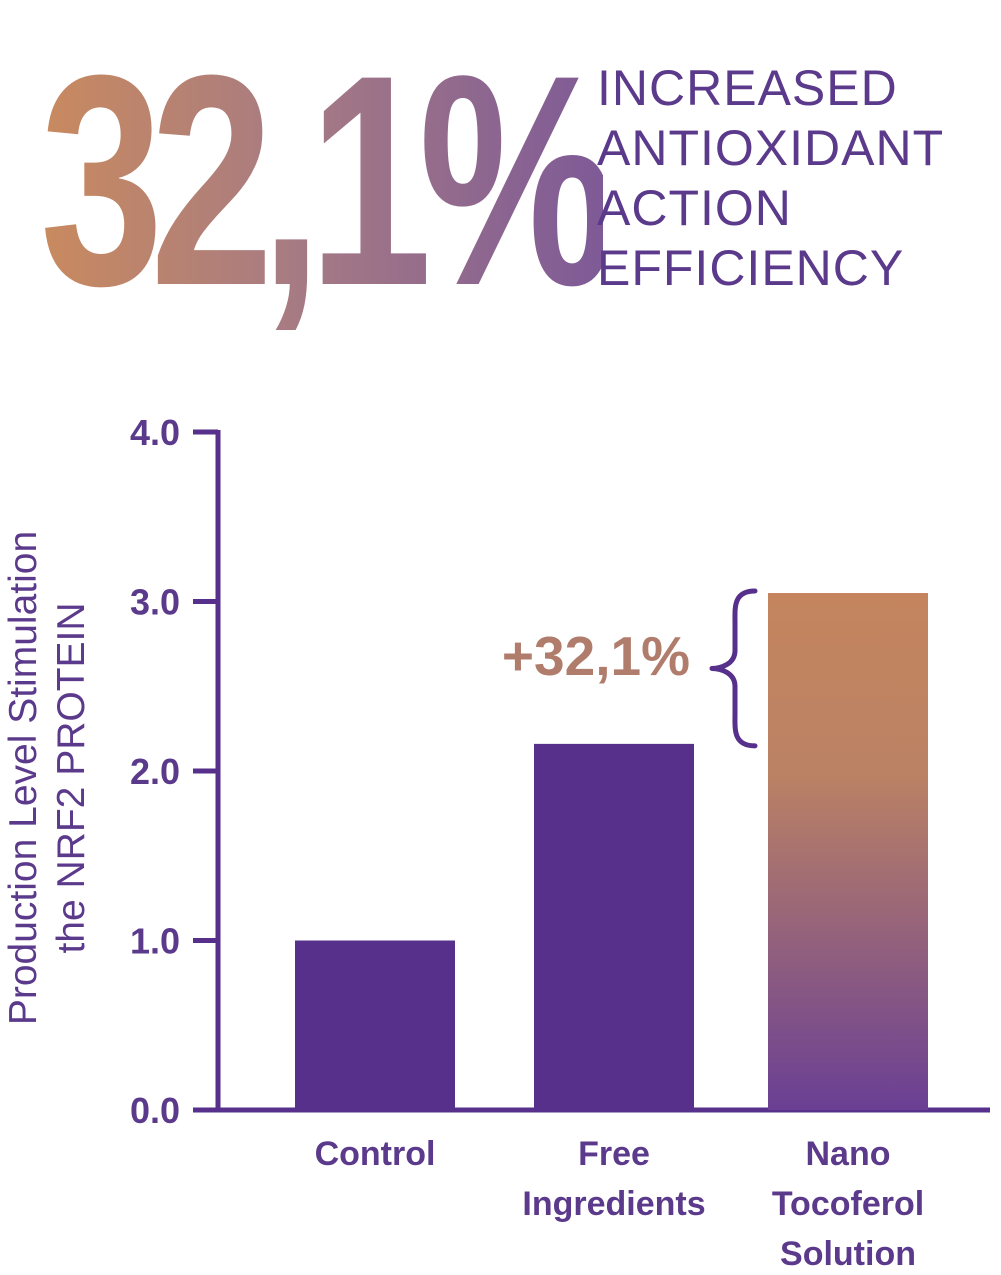 This screenshot has width=1001, height=1275. Describe the element at coordinates (848, 1254) in the screenshot. I see `category-label-line: Solution` at that location.